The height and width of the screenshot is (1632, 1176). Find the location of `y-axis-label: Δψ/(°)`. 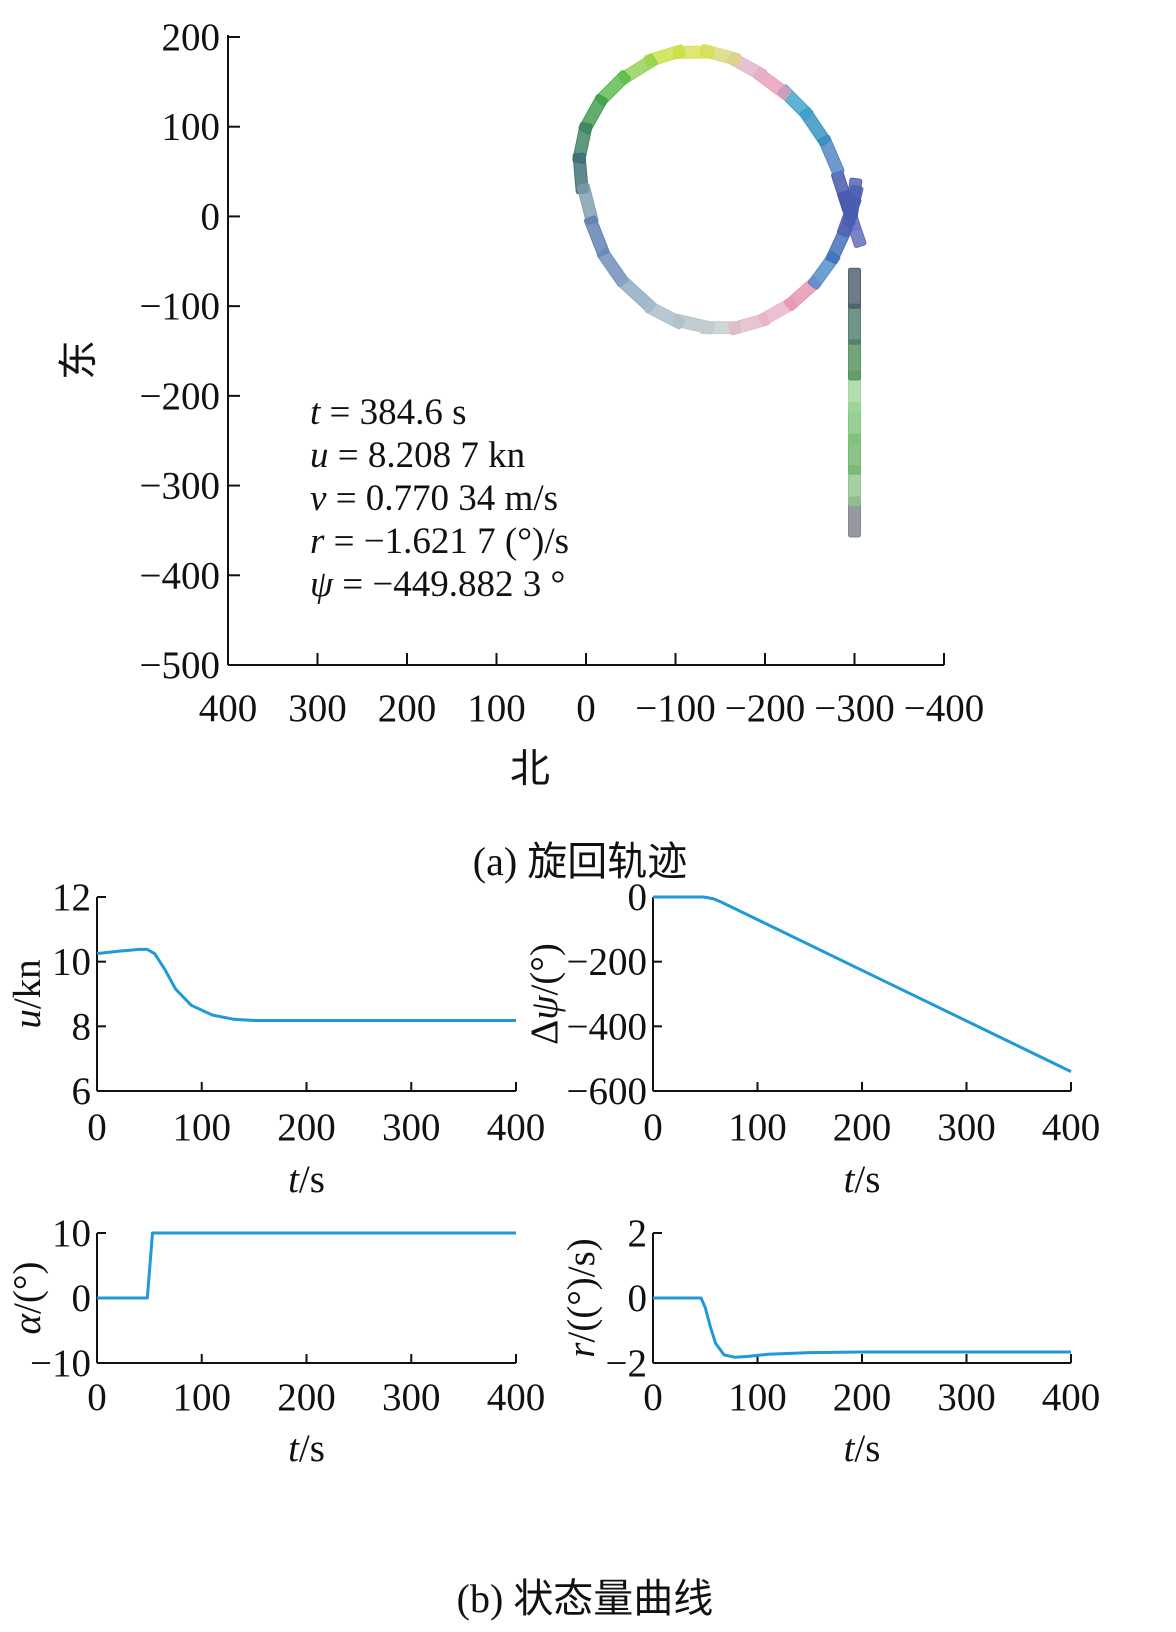

y-axis-label: Δψ/(°) is located at coordinates (544, 994).